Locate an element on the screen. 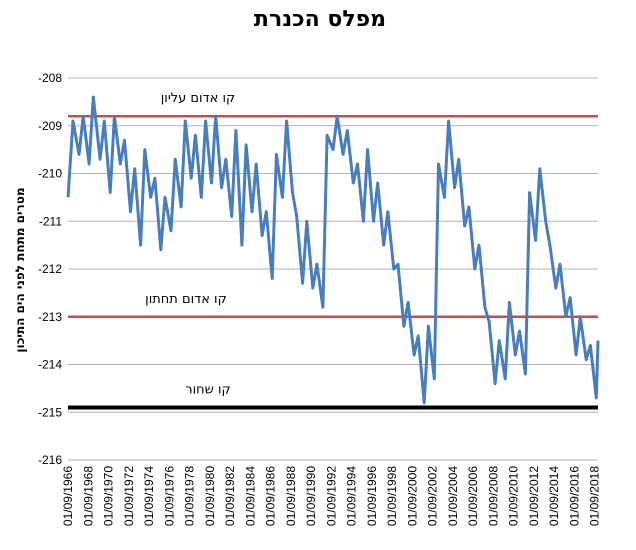 The image size is (636, 550). reference-line-label: קו אדום תחתון is located at coordinates (186, 299).